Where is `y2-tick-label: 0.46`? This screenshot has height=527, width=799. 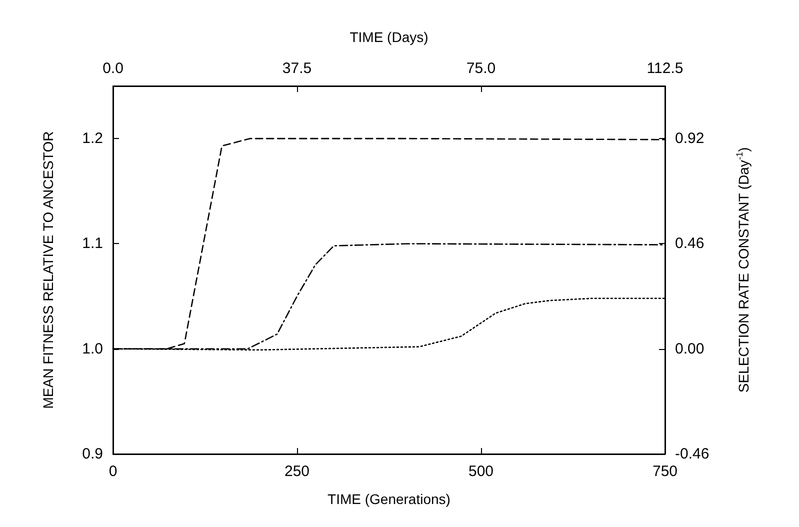
y2-tick-label: 0.46 is located at coordinates (689, 243).